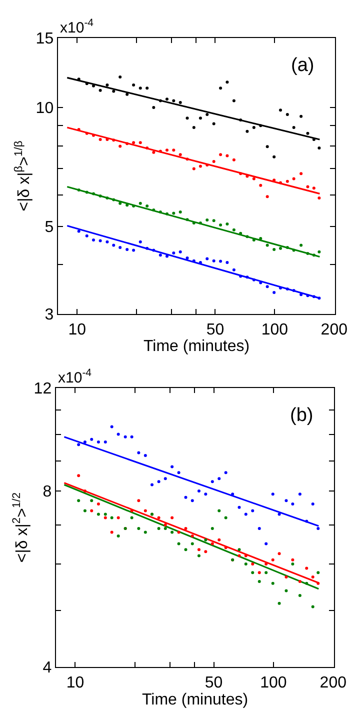  What do you see at coordinates (49, 315) in the screenshot?
I see `y-tick-label: 3` at bounding box center [49, 315].